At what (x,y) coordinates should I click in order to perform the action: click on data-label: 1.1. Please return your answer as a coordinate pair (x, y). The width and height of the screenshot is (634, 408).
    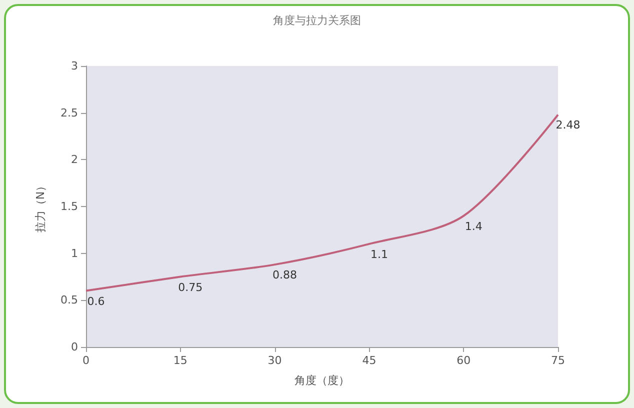
    Looking at the image, I should click on (379, 254).